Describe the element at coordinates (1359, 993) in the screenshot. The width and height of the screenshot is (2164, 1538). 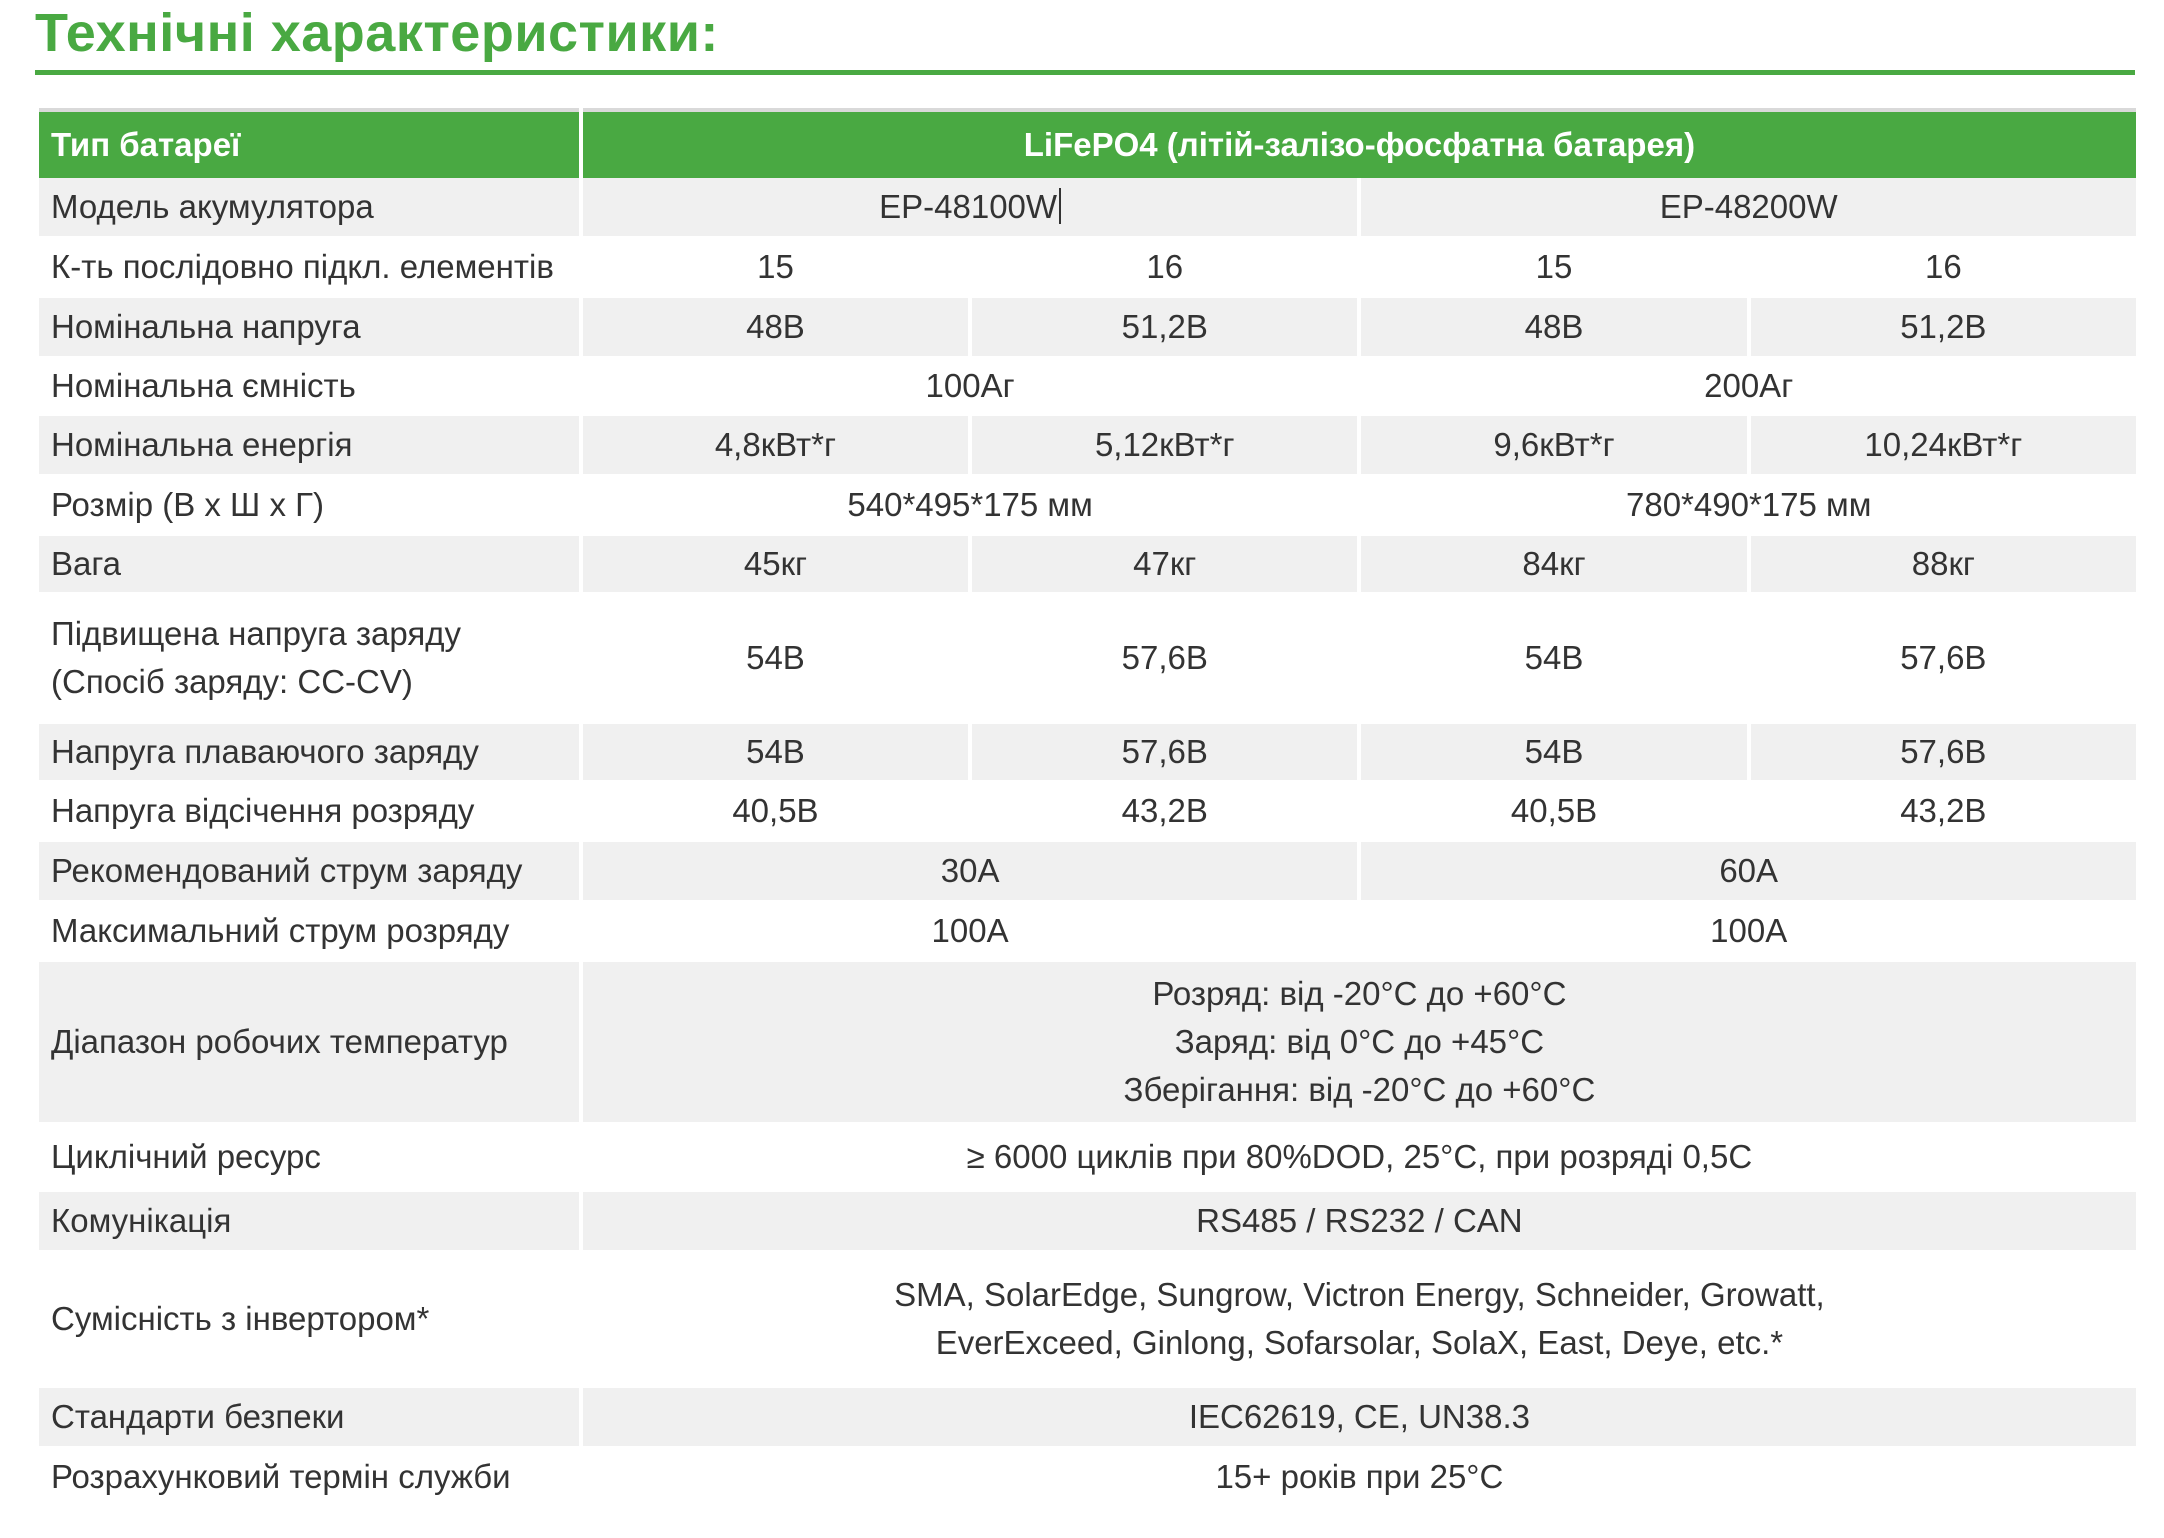
I see `cell-line: Розряд: від -20°C до +60°C` at that location.